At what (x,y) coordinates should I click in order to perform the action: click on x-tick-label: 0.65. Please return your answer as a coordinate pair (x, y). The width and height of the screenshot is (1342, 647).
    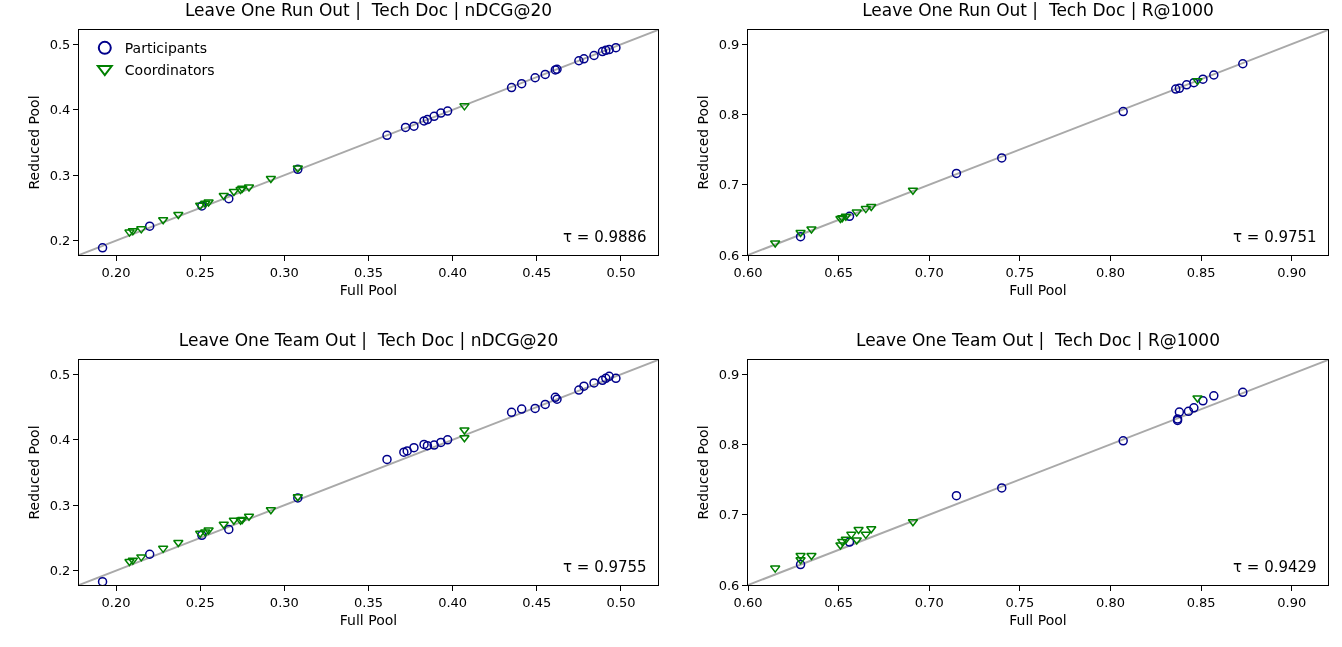
    Looking at the image, I should click on (839, 272).